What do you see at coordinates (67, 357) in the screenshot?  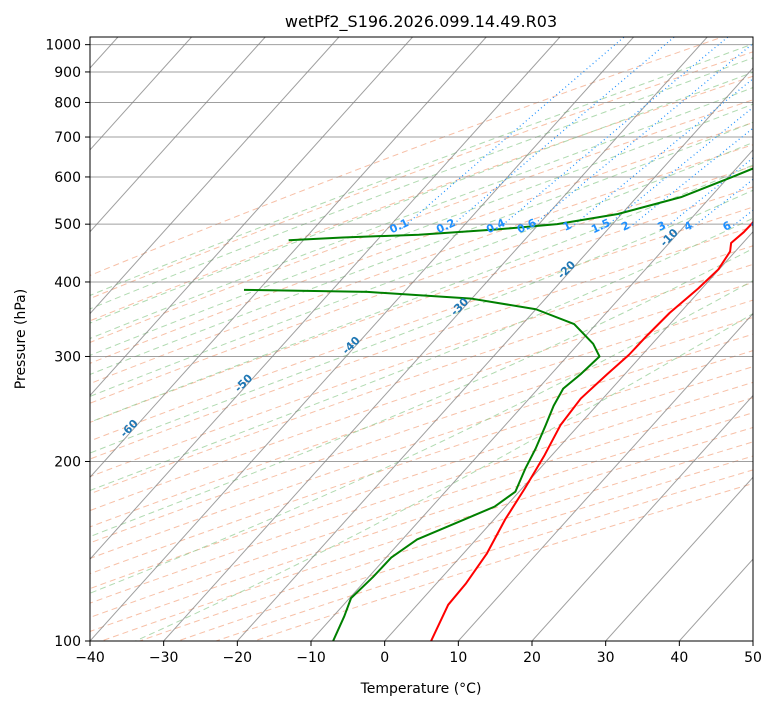 I see `y-tick-label: 300` at bounding box center [67, 357].